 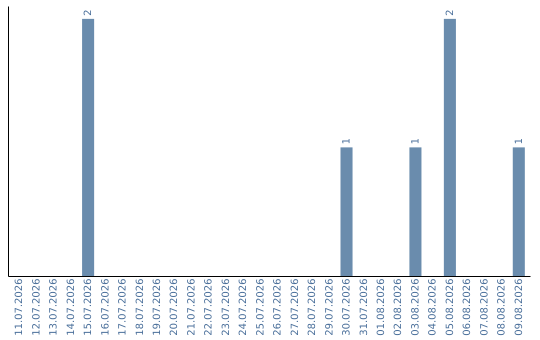 I want to click on x-tick-label: 05.08.2026, so click(x=450, y=307).